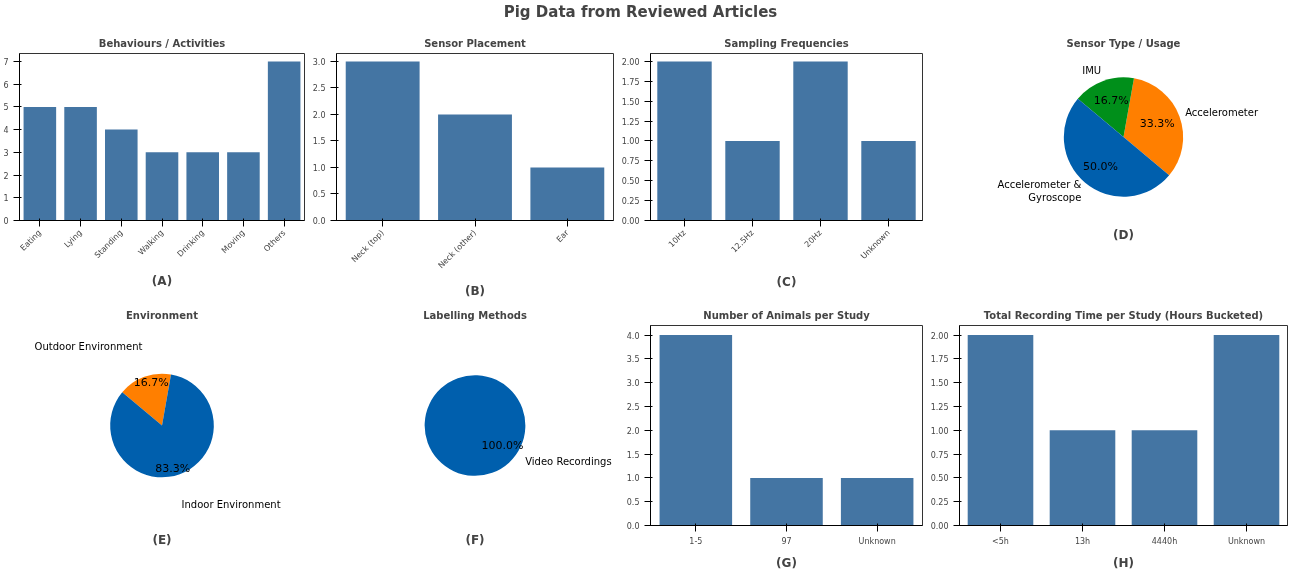 This screenshot has height=588, width=1293. Describe the element at coordinates (1123, 234) in the screenshot. I see `text: (D)` at that location.